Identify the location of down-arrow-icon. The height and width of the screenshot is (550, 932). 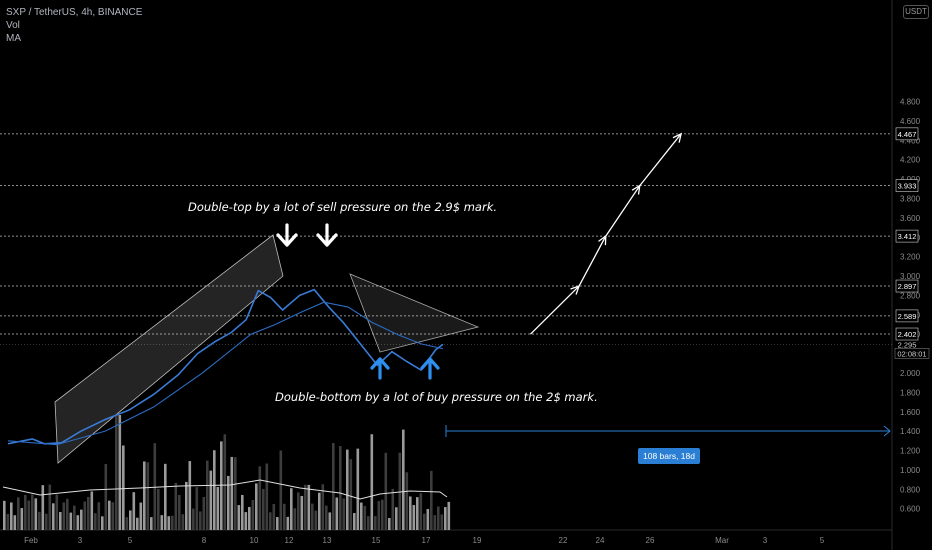
(327, 235).